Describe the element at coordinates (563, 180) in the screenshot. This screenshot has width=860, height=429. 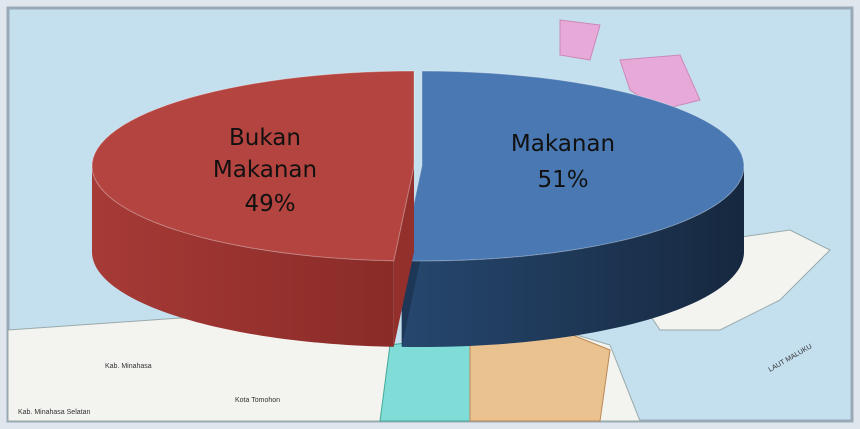
I see `slice-value-label: 51%` at that location.